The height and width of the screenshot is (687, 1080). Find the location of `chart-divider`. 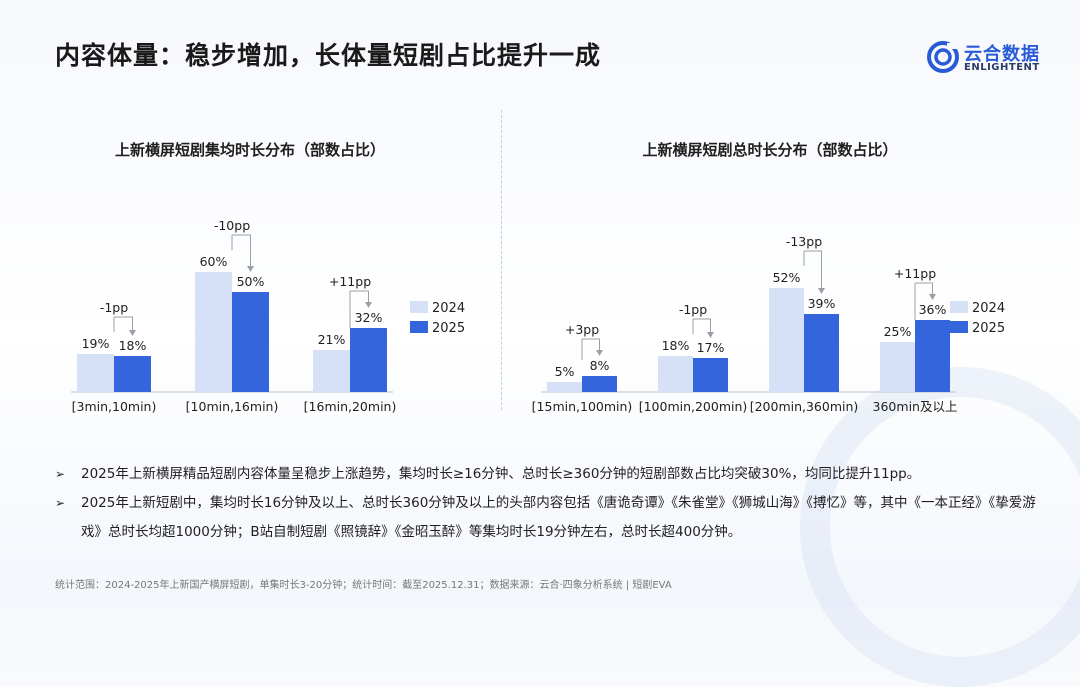

chart-divider is located at coordinates (501, 260).